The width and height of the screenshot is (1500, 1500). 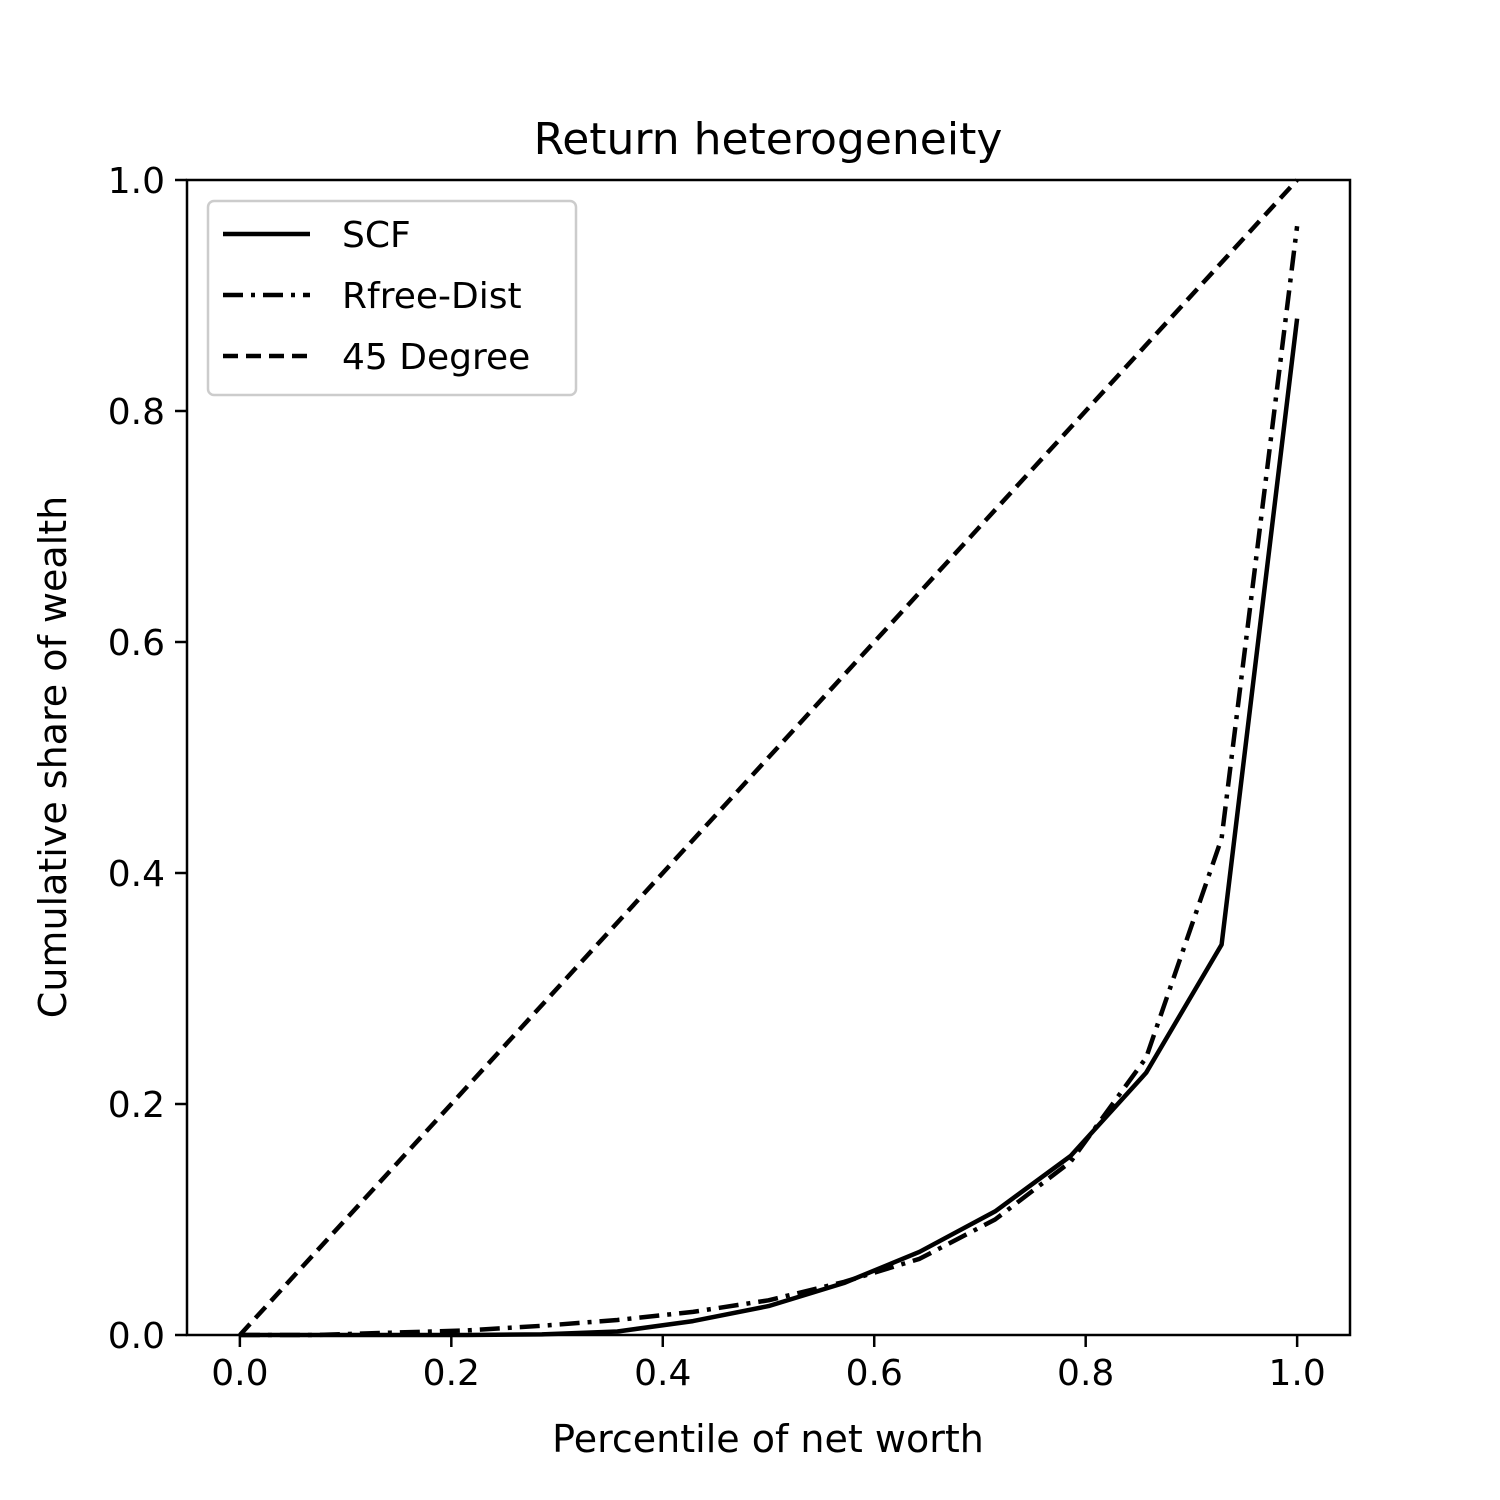 What do you see at coordinates (53, 757) in the screenshot?
I see `y-axis-label: Cumulative share of wealth` at bounding box center [53, 757].